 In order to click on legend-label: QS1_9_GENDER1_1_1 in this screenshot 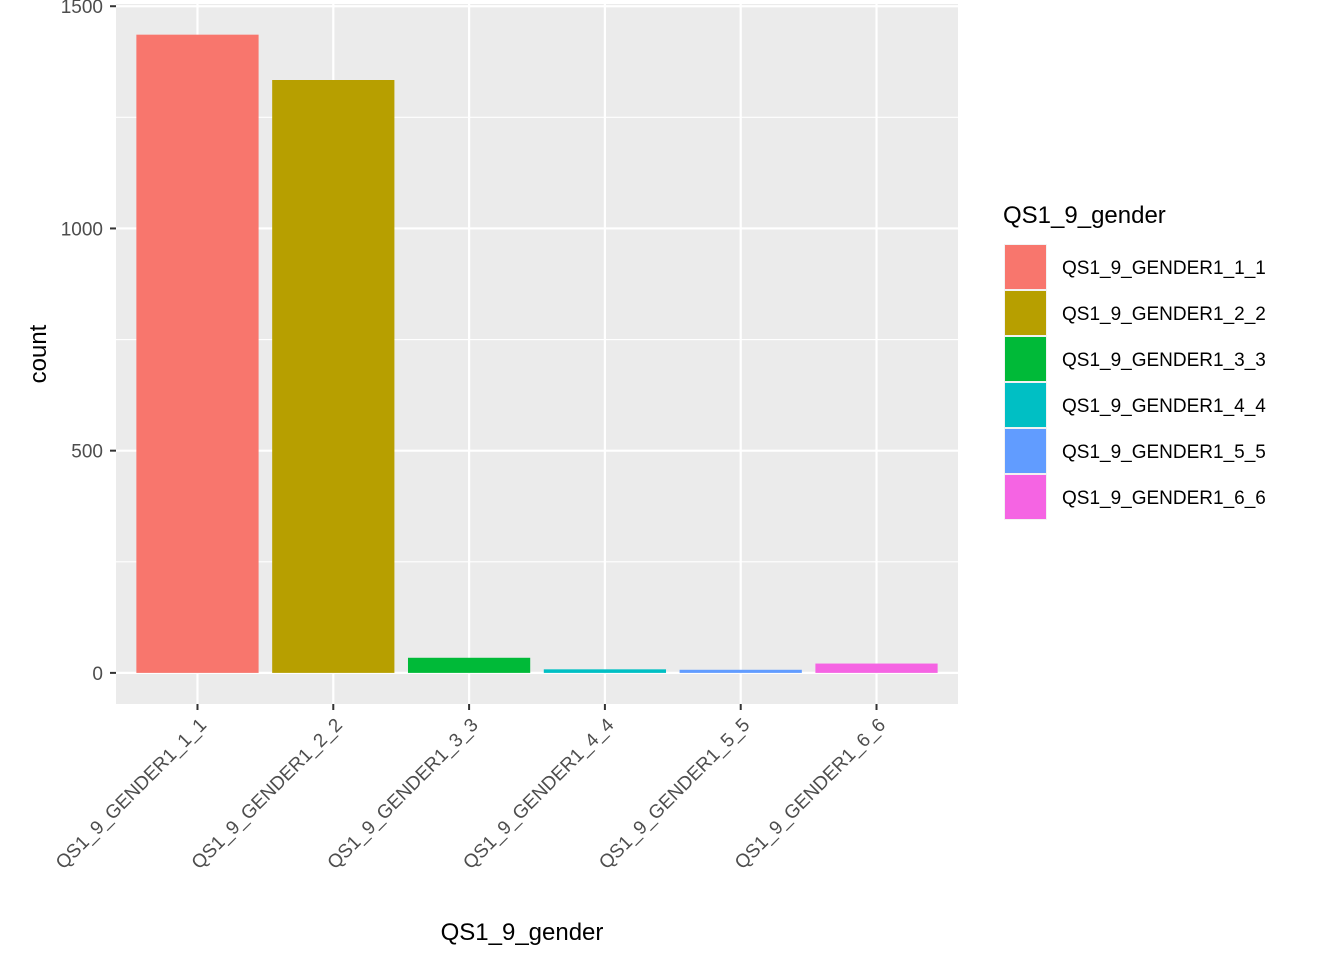, I will do `click(1164, 268)`.